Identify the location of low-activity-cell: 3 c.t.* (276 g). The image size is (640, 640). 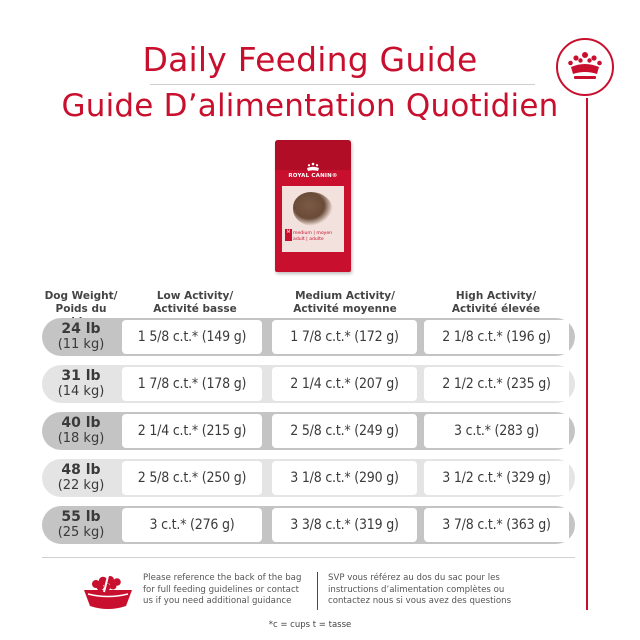
(192, 525).